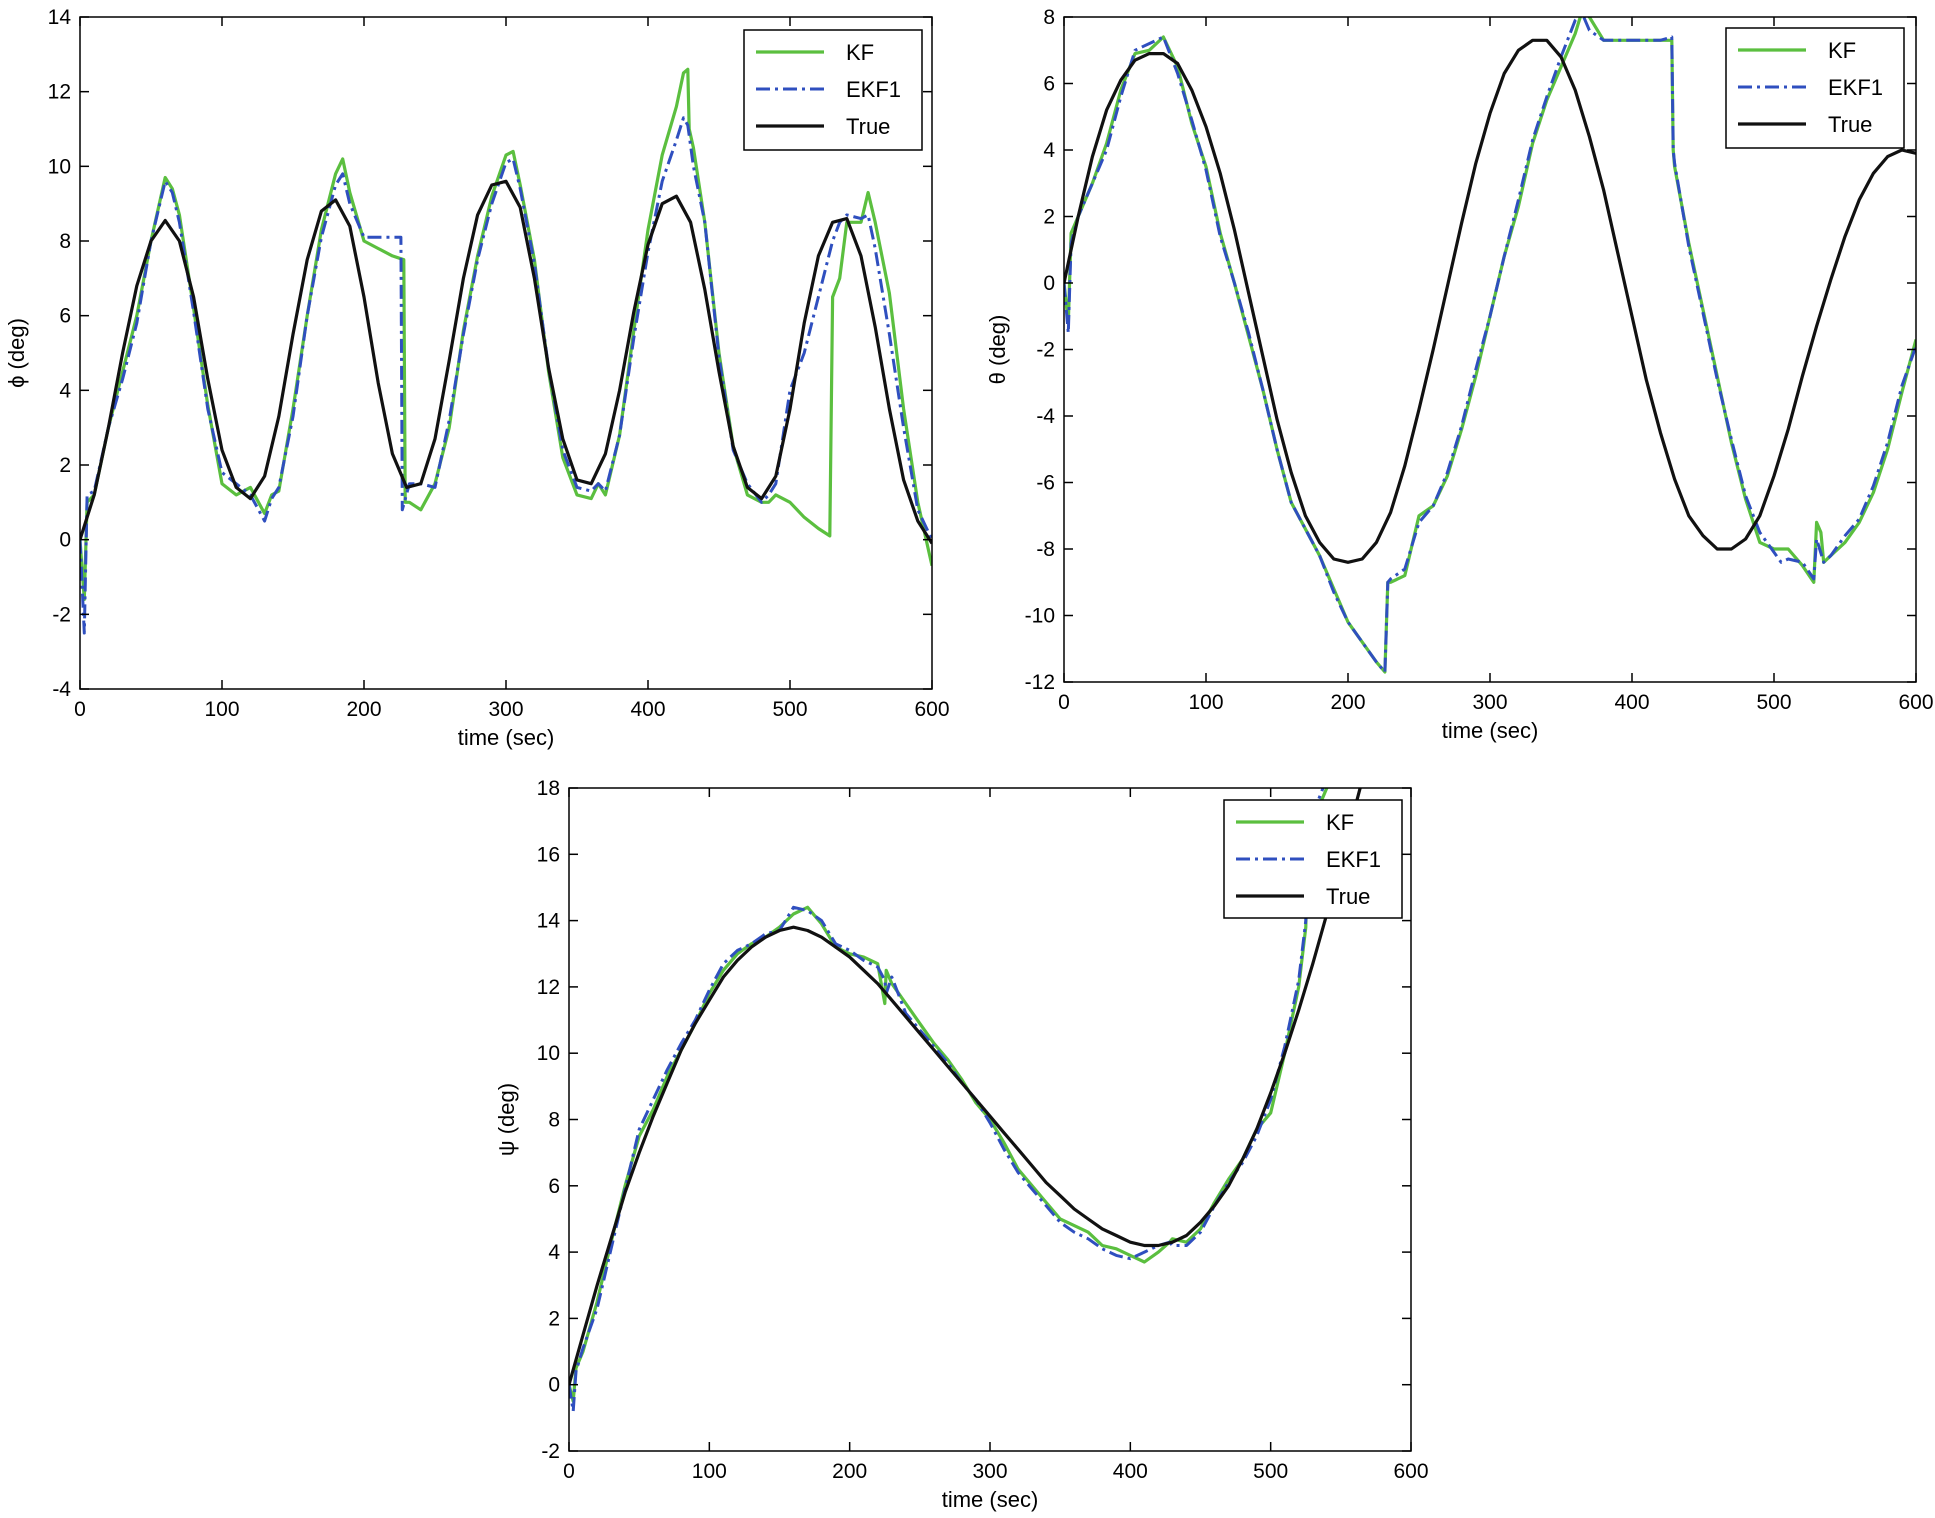 This screenshot has width=1935, height=1518. I want to click on y-tick-label: -10, so click(1040, 616).